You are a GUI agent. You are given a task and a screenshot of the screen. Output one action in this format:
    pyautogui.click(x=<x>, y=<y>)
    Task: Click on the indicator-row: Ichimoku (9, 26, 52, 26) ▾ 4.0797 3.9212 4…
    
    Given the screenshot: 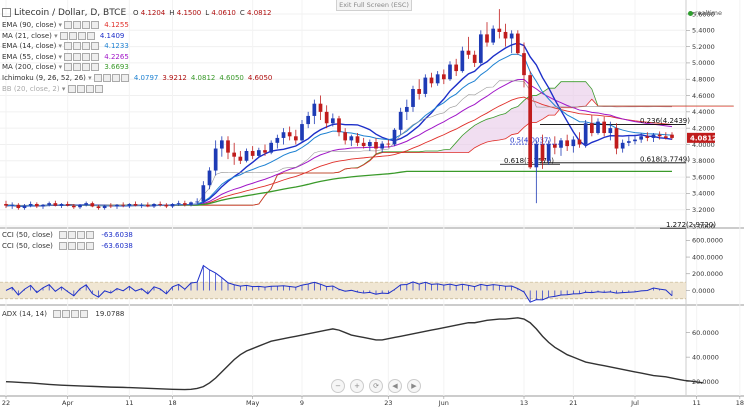 What is the action you would take?
    pyautogui.click(x=152, y=78)
    